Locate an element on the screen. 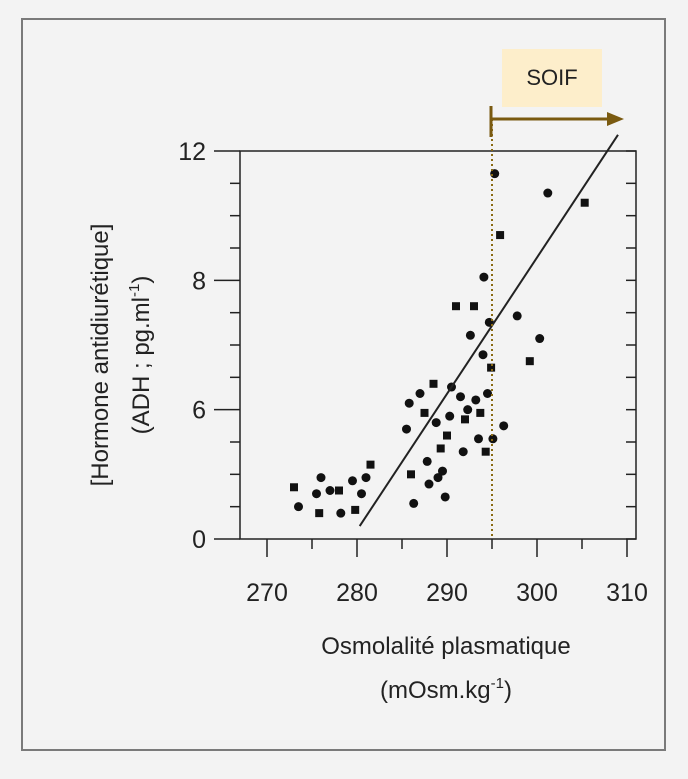 This screenshot has width=688, height=779. soif-label: SOIF is located at coordinates (551, 77).